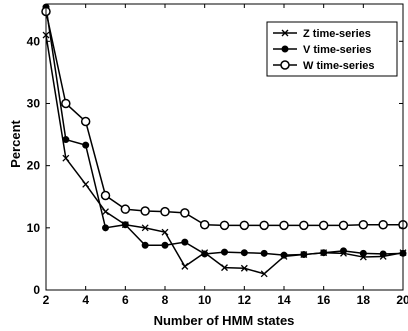 The height and width of the screenshot is (331, 408). I want to click on legend-label: V time-series, so click(337, 50).